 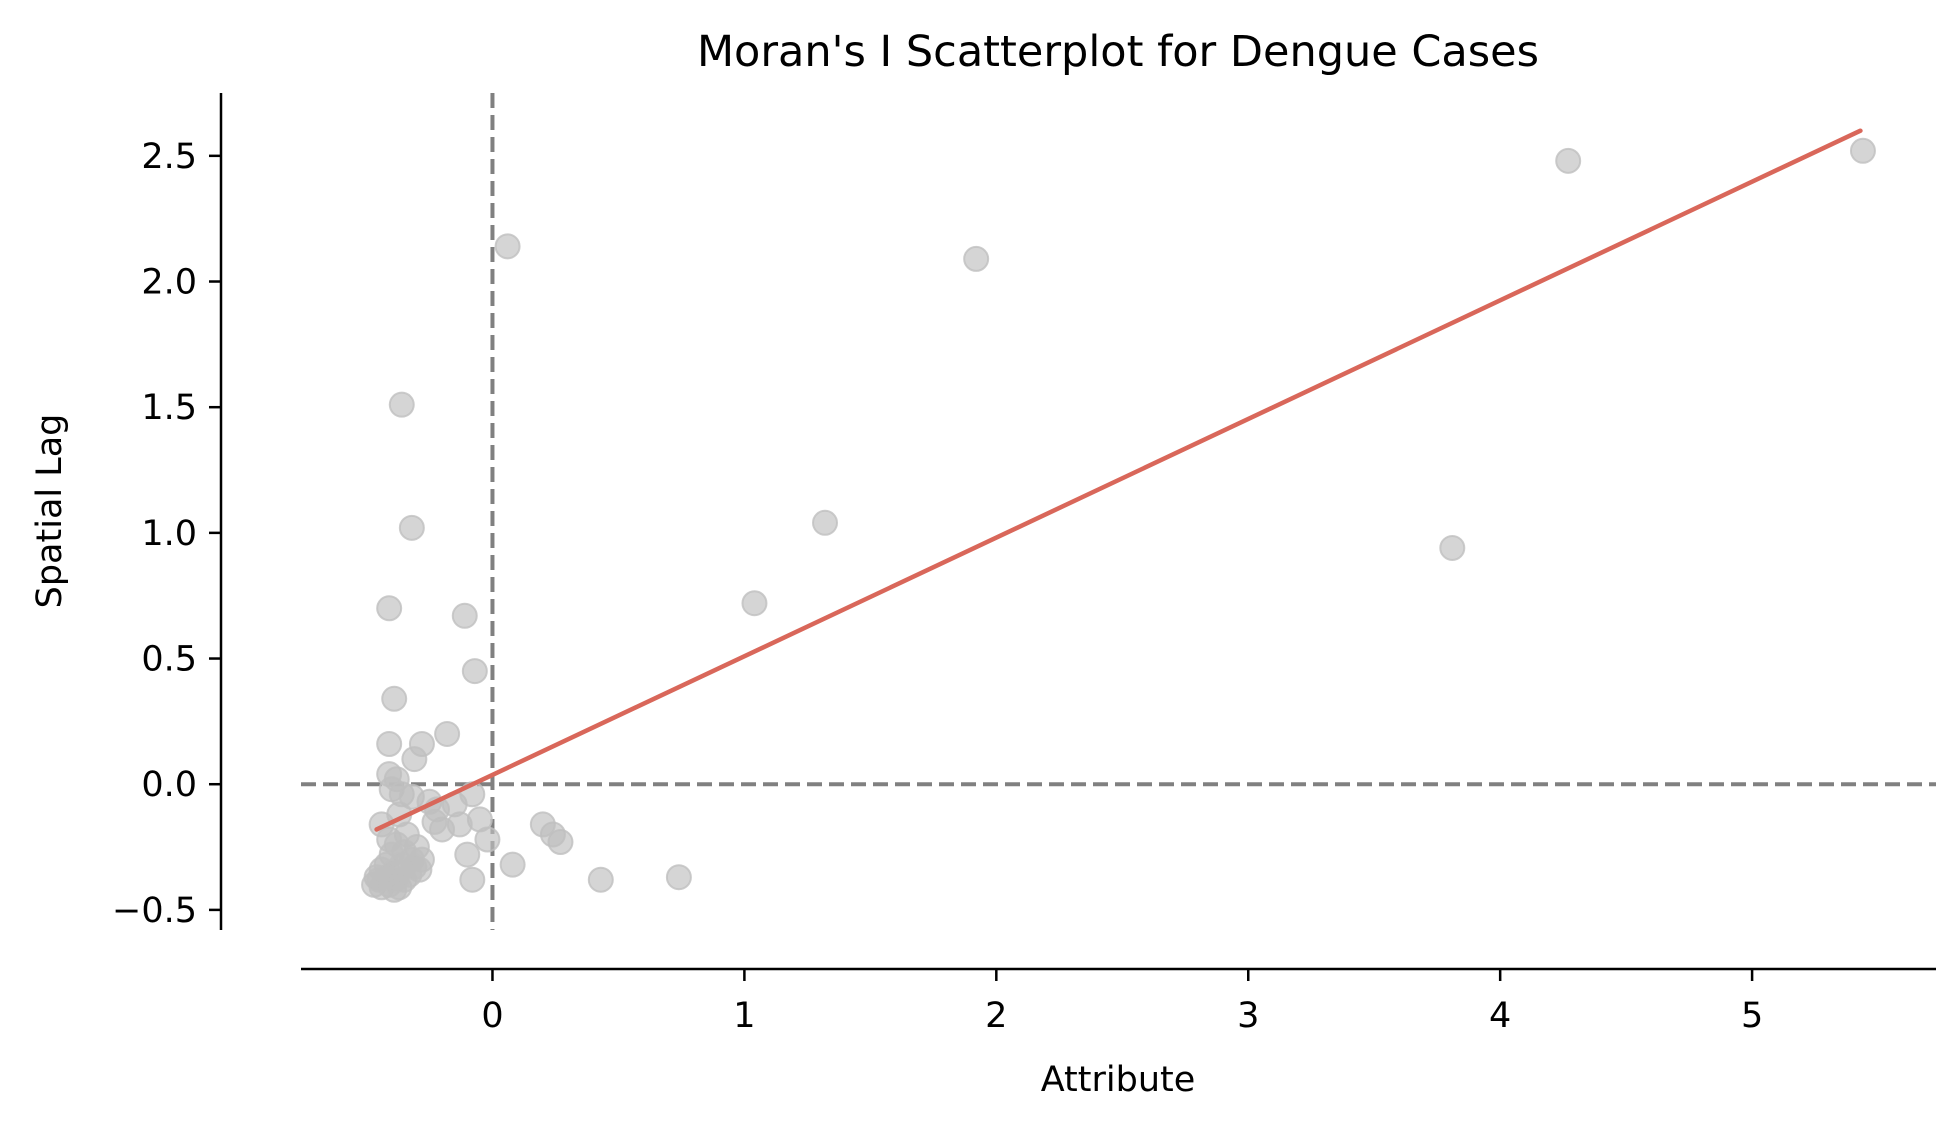 I want to click on x-tick-label: 4, so click(x=1500, y=1016).